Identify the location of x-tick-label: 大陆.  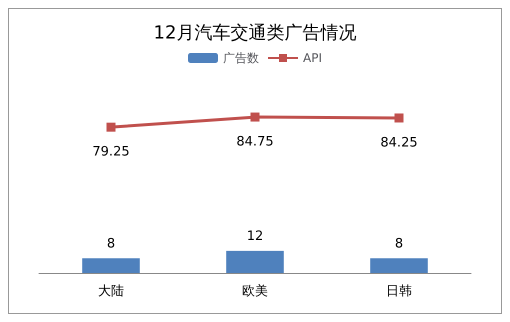
(111, 291).